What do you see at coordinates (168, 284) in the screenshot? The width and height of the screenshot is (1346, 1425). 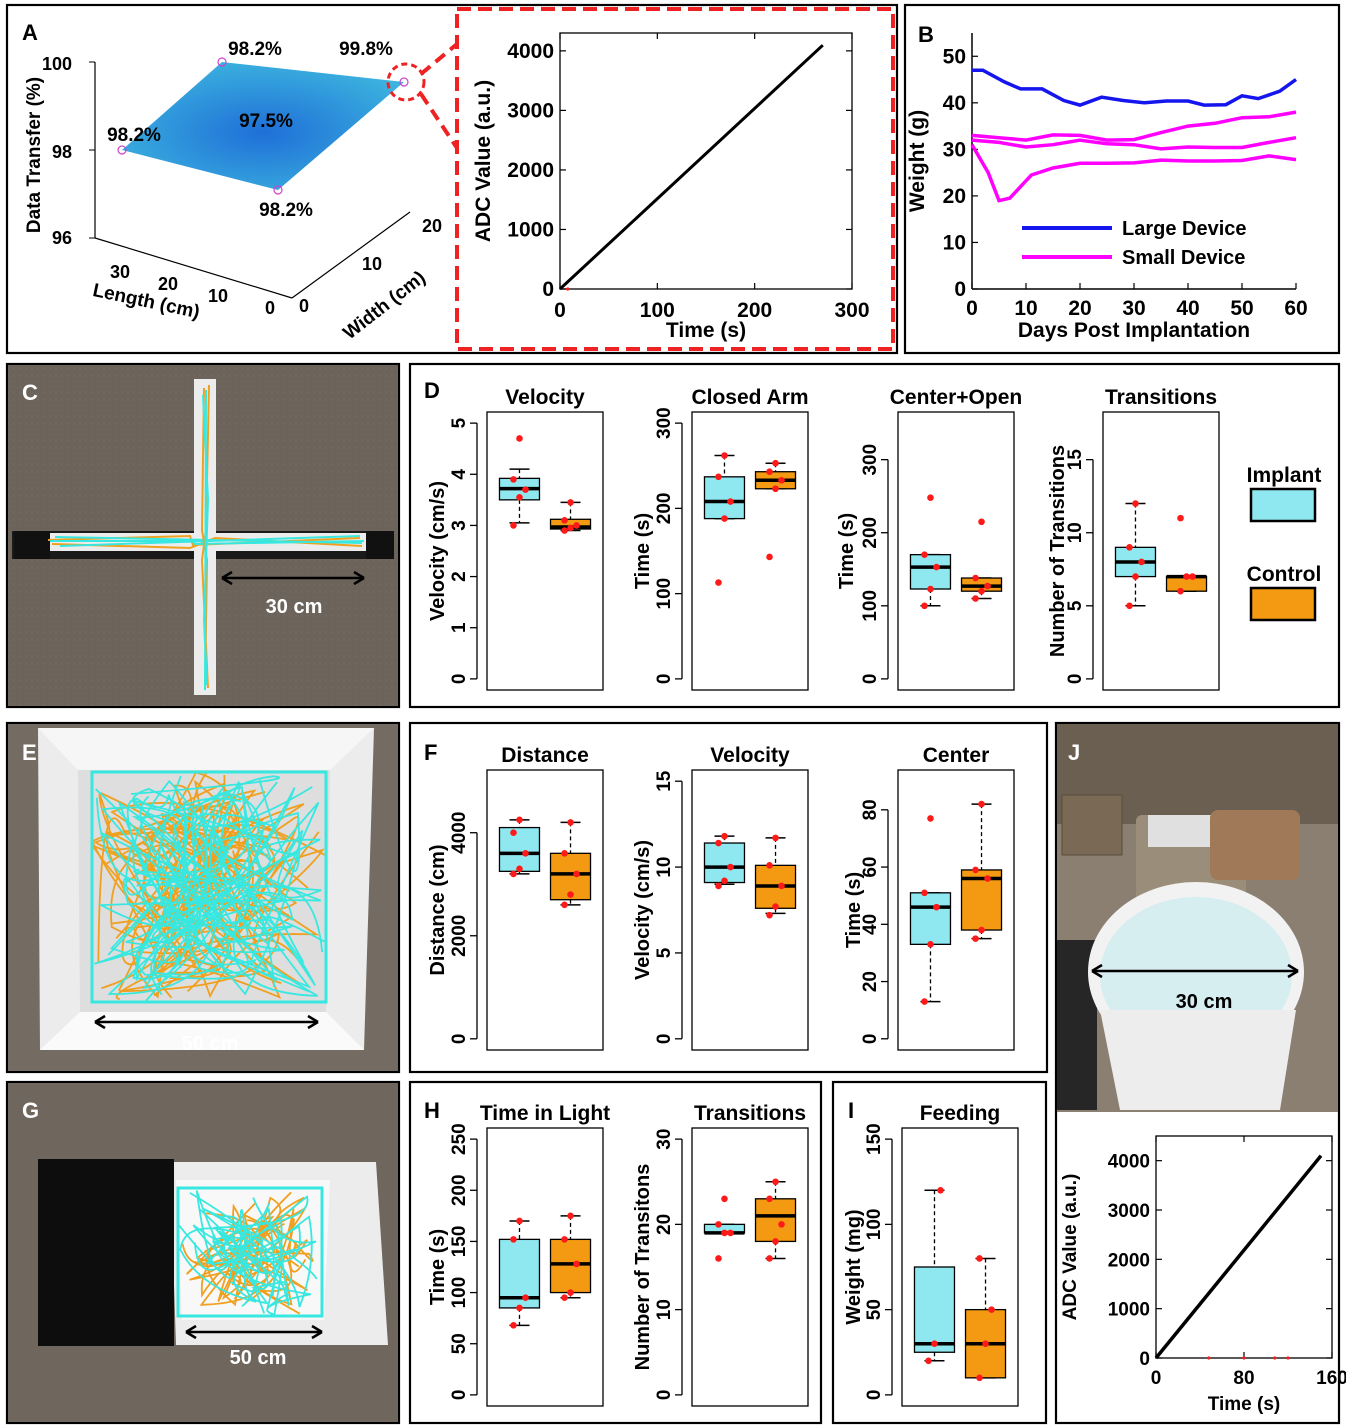 I see `x-tick: 20` at bounding box center [168, 284].